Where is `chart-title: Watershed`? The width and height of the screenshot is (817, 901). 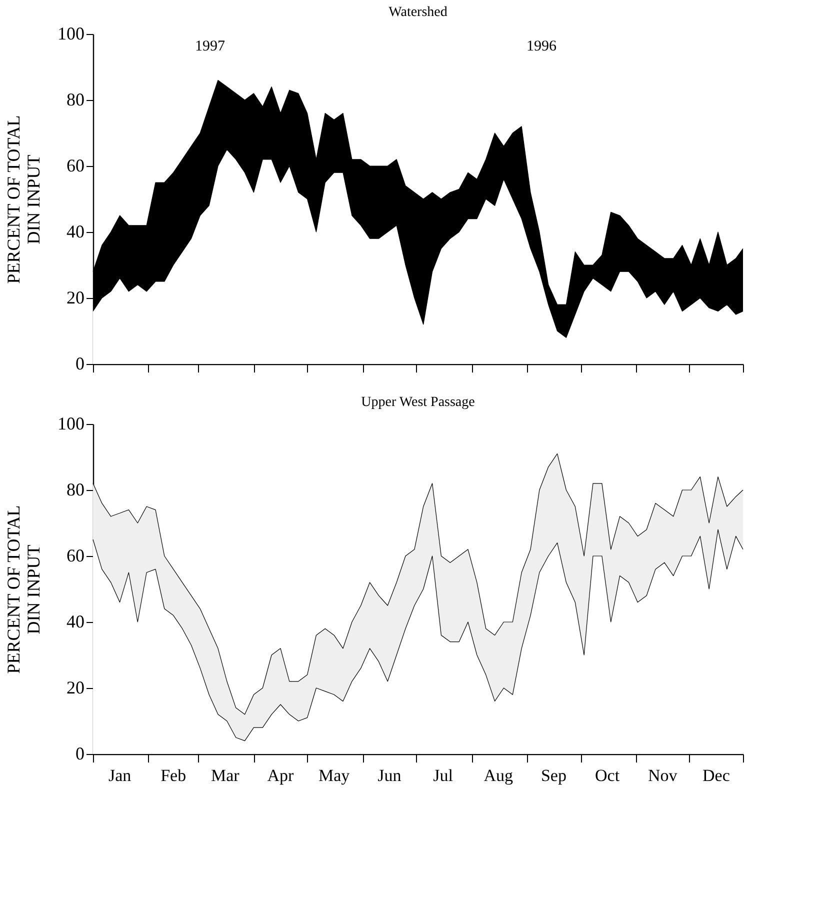
chart-title: Watershed is located at coordinates (418, 12).